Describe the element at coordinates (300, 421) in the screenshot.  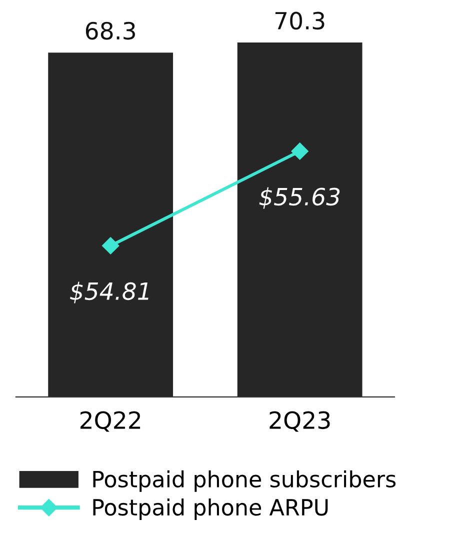
I see `x-tick-label: 2Q23` at that location.